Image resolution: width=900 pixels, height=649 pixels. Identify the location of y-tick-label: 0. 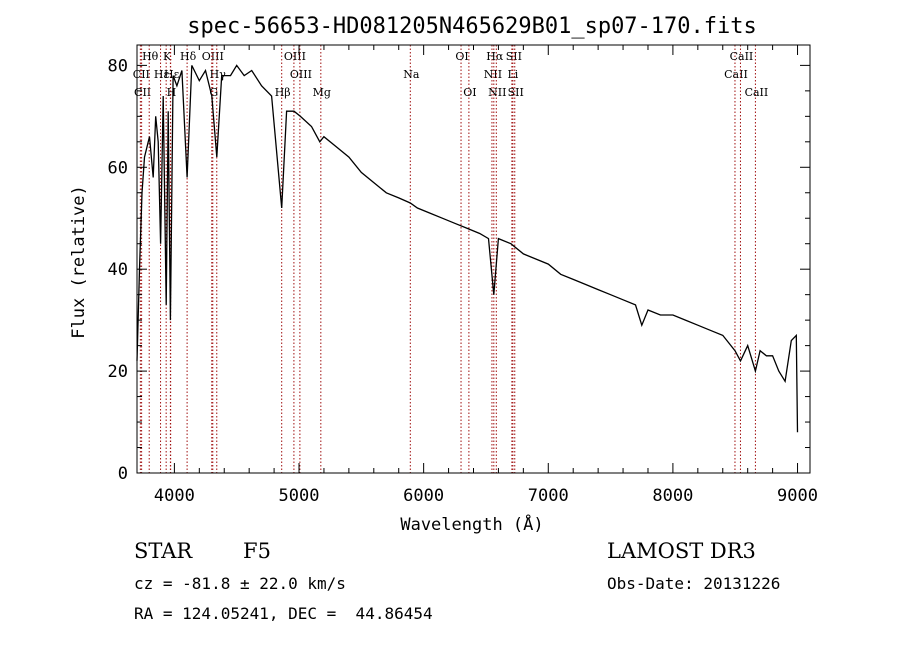
(123, 474).